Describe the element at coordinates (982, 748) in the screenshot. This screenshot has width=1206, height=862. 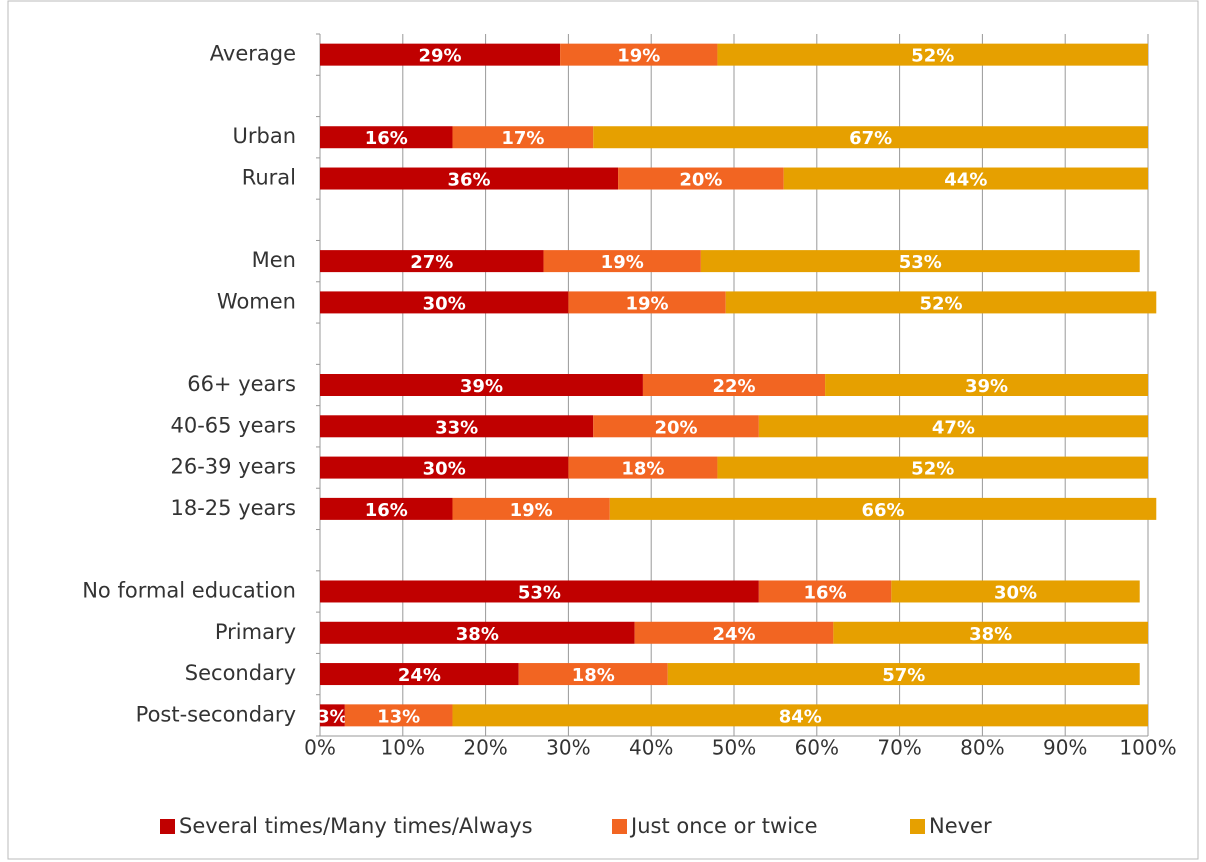
I see `x-tick-label: 80%` at that location.